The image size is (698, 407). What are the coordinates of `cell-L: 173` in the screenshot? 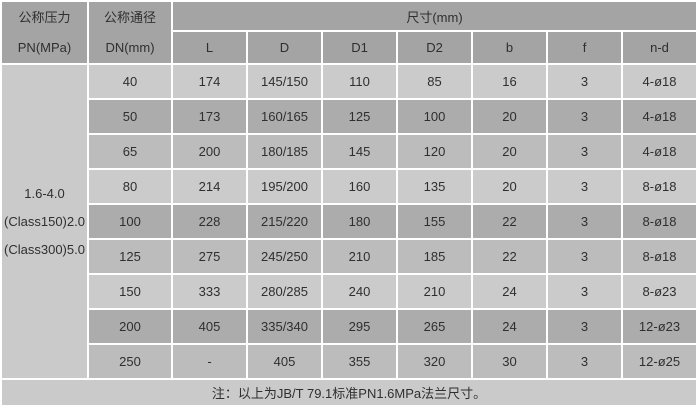 It's located at (209, 116).